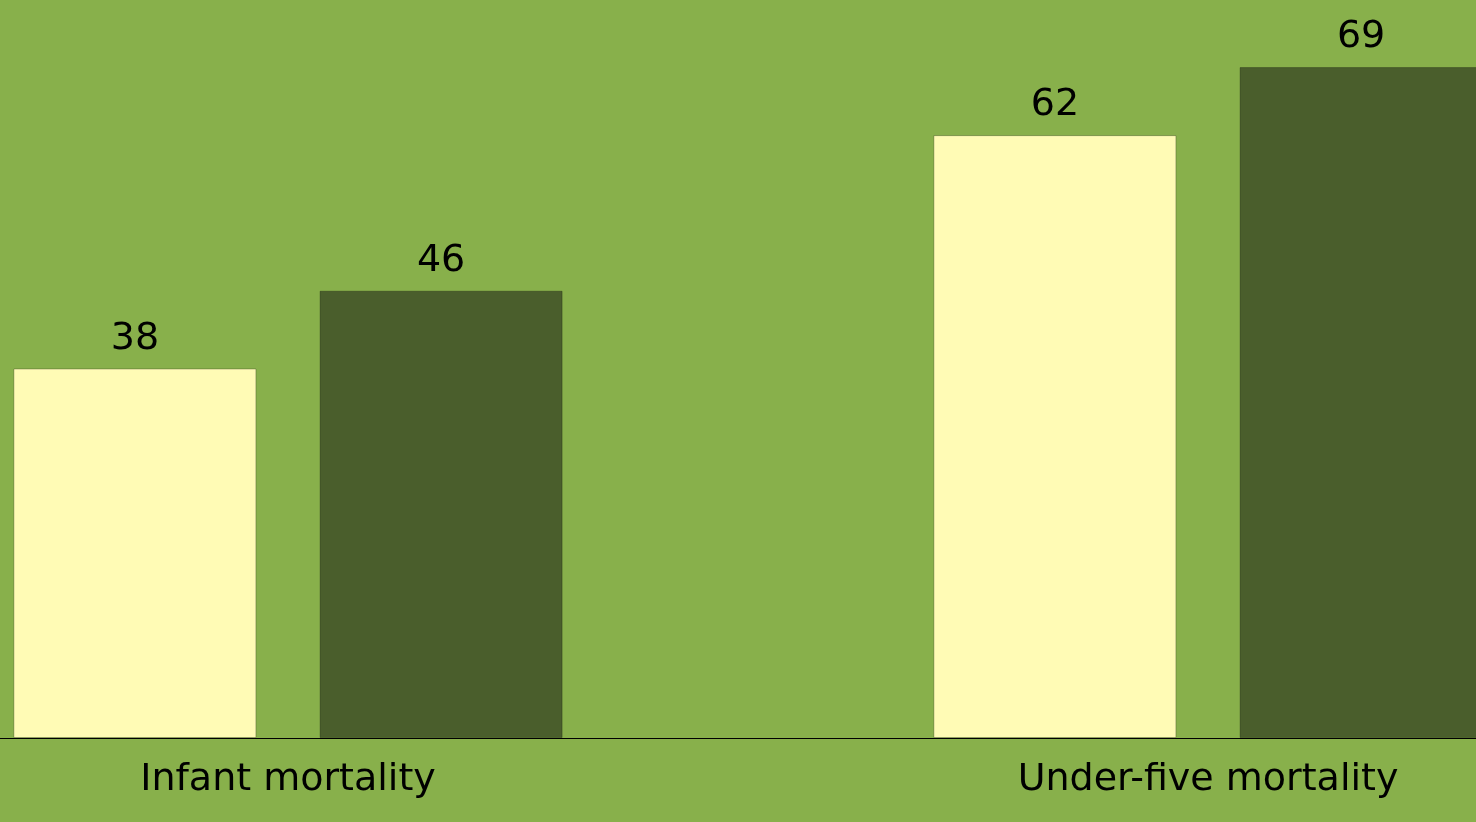 This screenshot has width=1476, height=822. I want to click on x-tick-label: Under-five mortality, so click(1208, 777).